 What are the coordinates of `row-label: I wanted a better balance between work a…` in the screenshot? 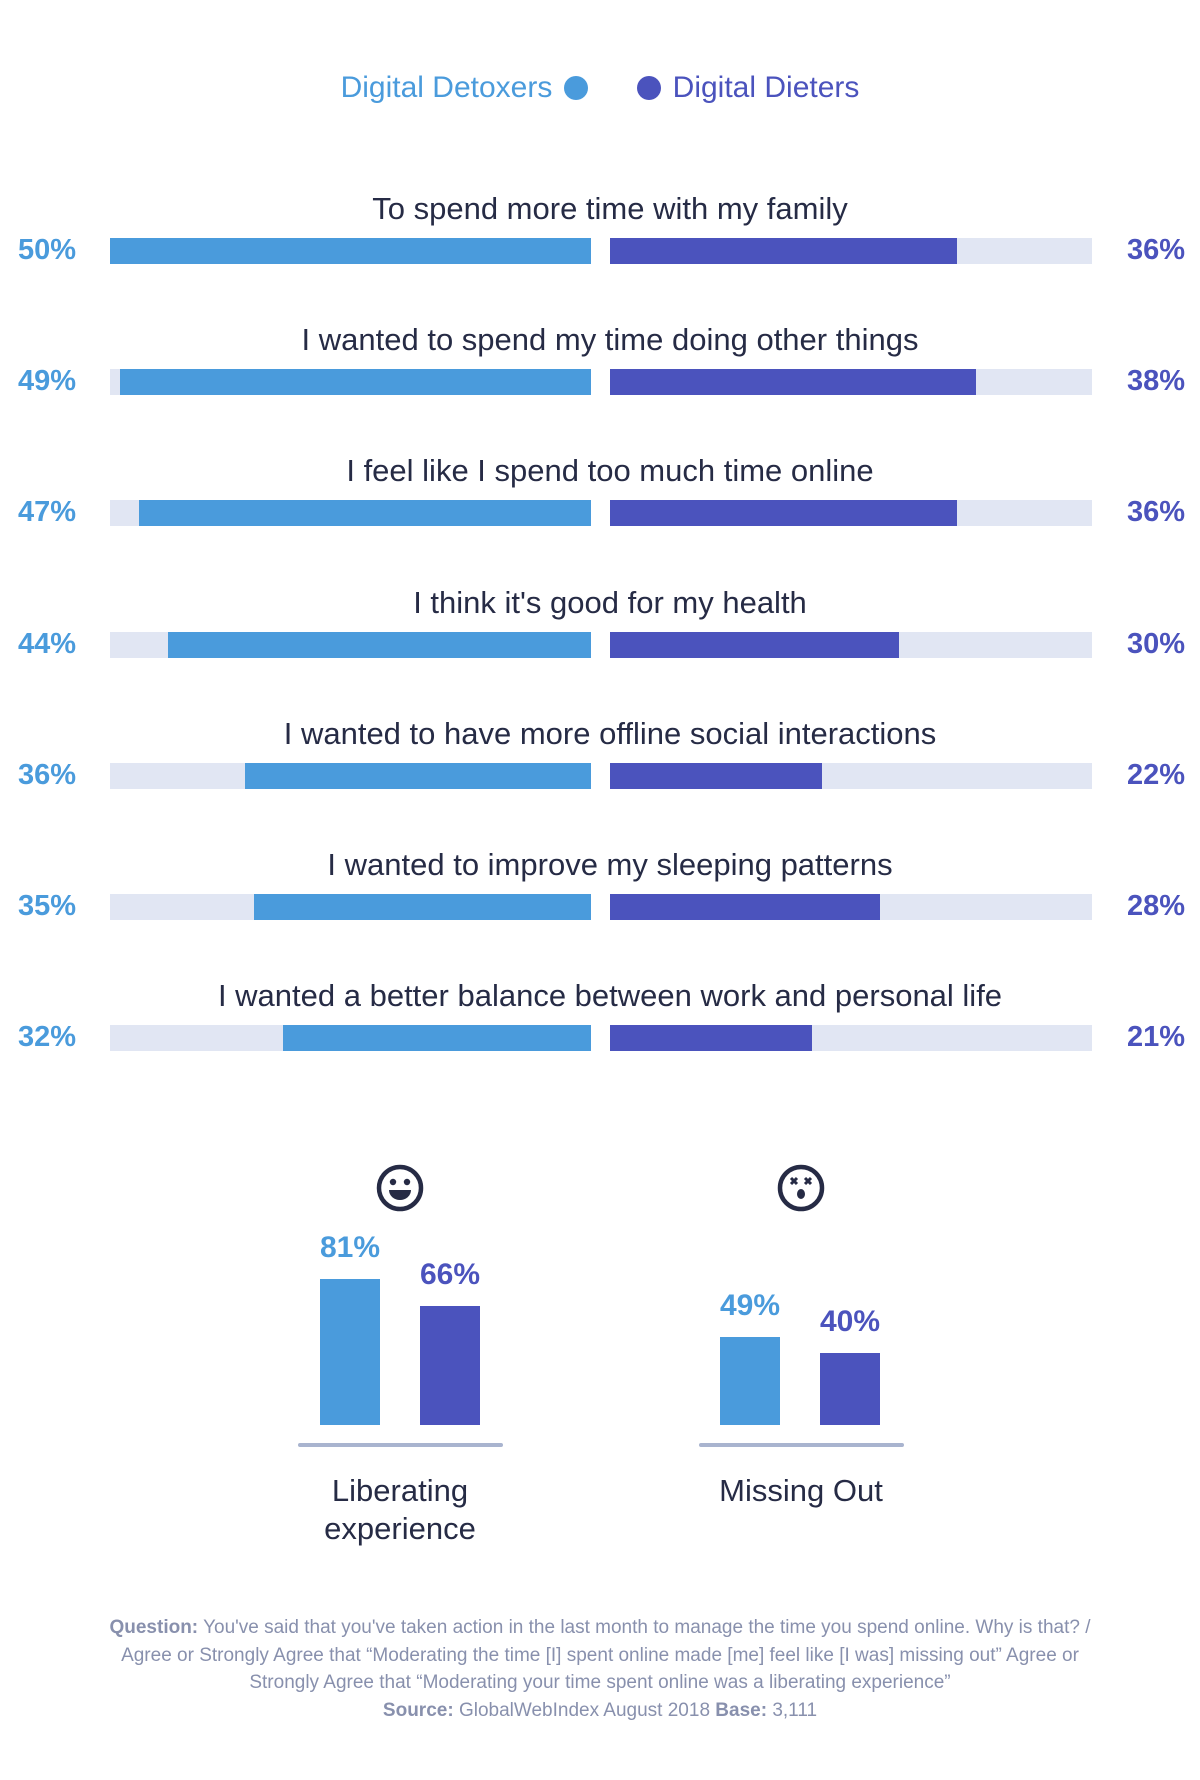 It's located at (610, 996).